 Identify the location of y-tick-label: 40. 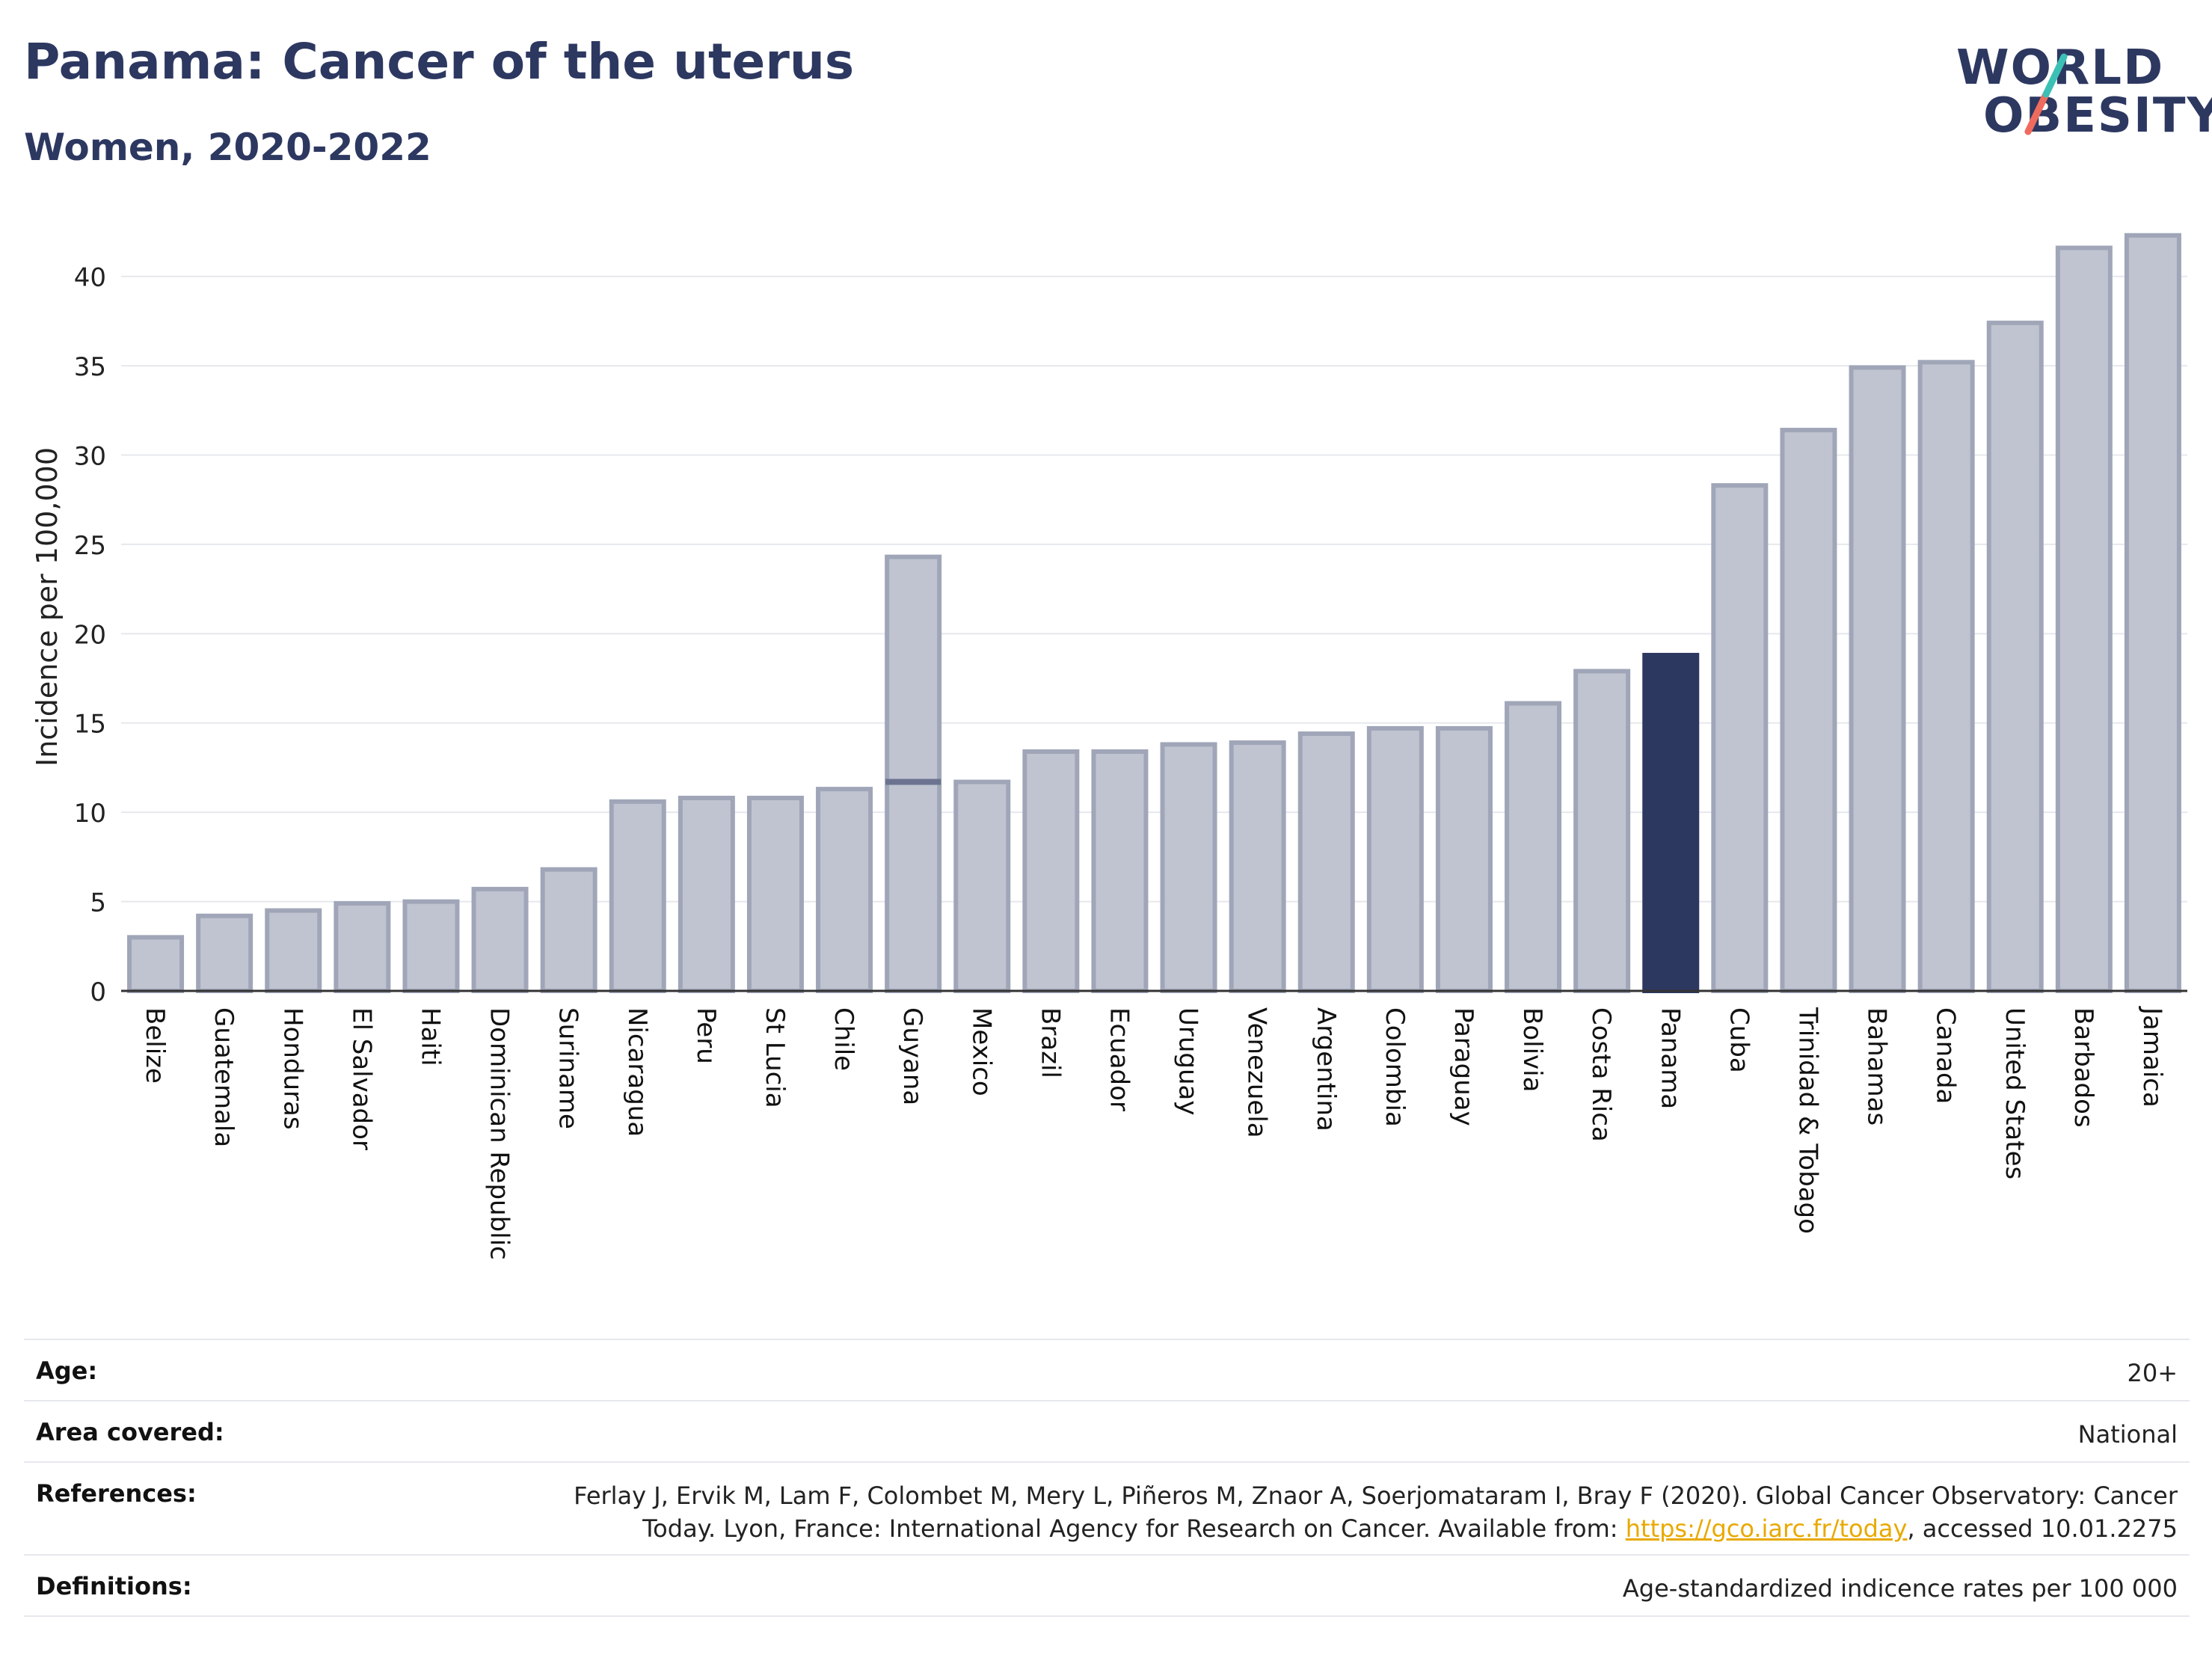
(90, 278).